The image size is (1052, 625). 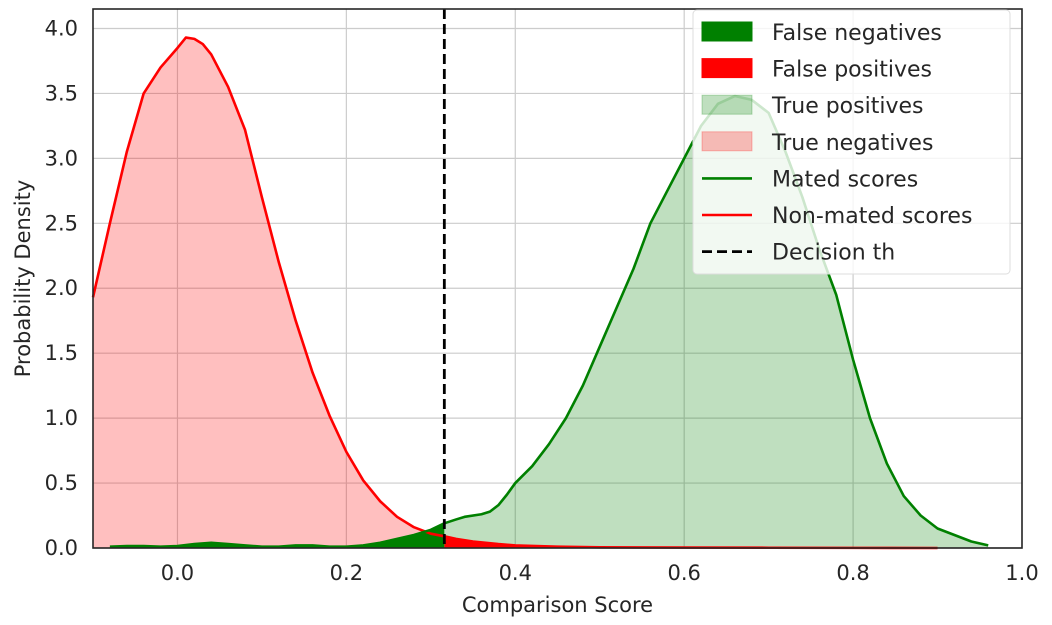 I want to click on y-tick-label: 2.0, so click(x=61, y=288).